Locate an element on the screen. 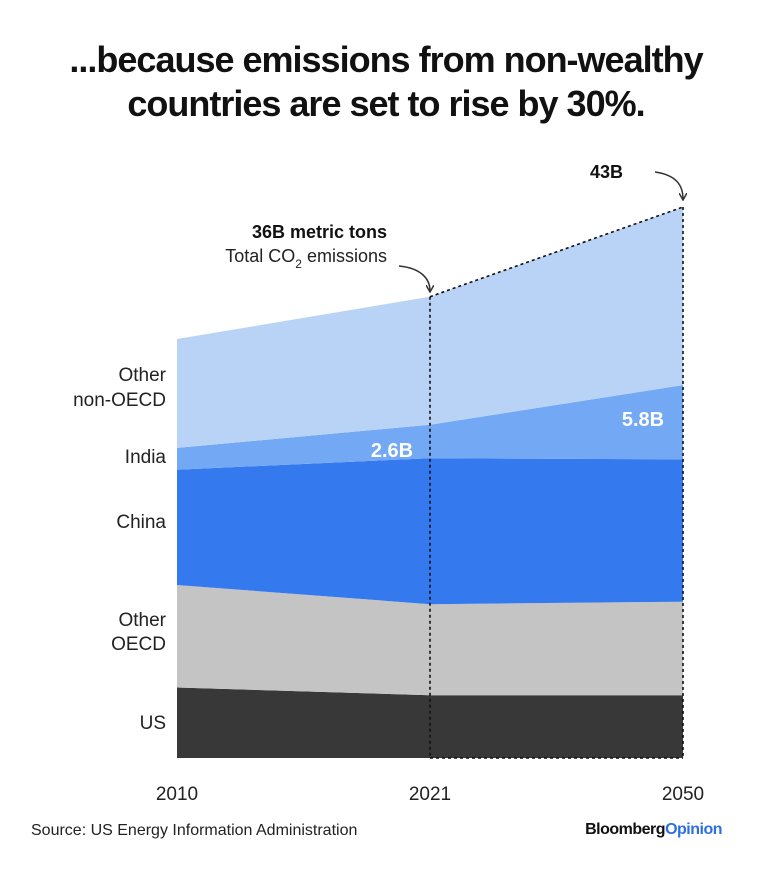 This screenshot has height=876, width=772. brand-part-2: Opinion is located at coordinates (693, 829).